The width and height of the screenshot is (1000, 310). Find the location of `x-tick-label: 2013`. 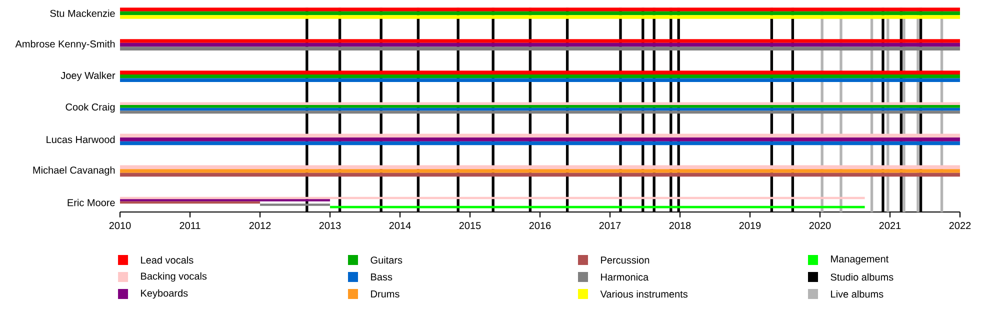

x-tick-label: 2013 is located at coordinates (330, 226).